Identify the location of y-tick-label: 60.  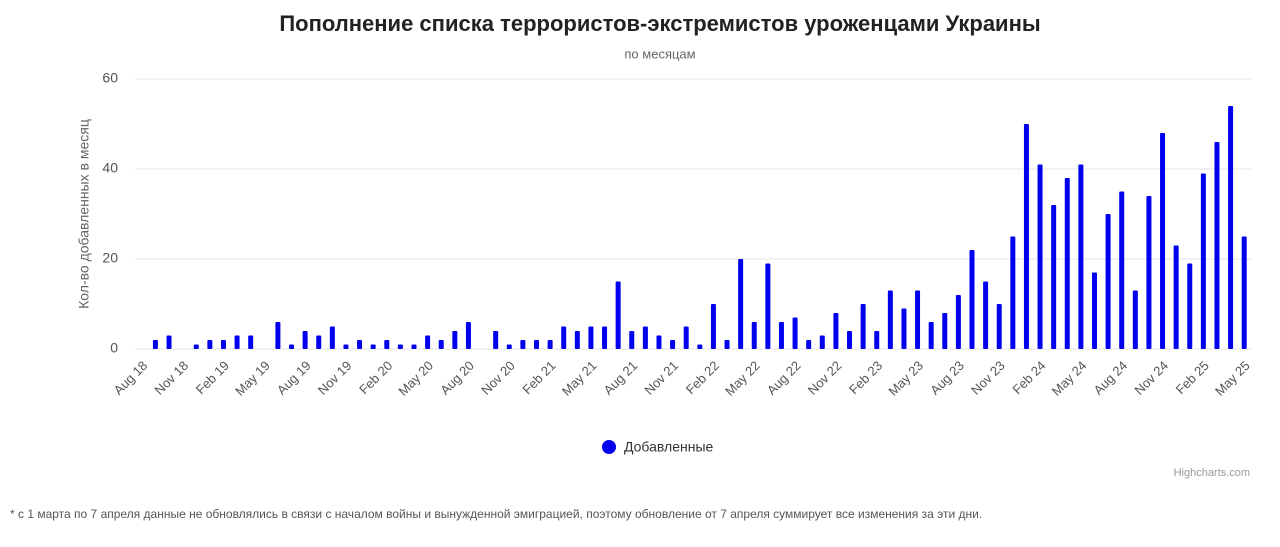
(110, 78).